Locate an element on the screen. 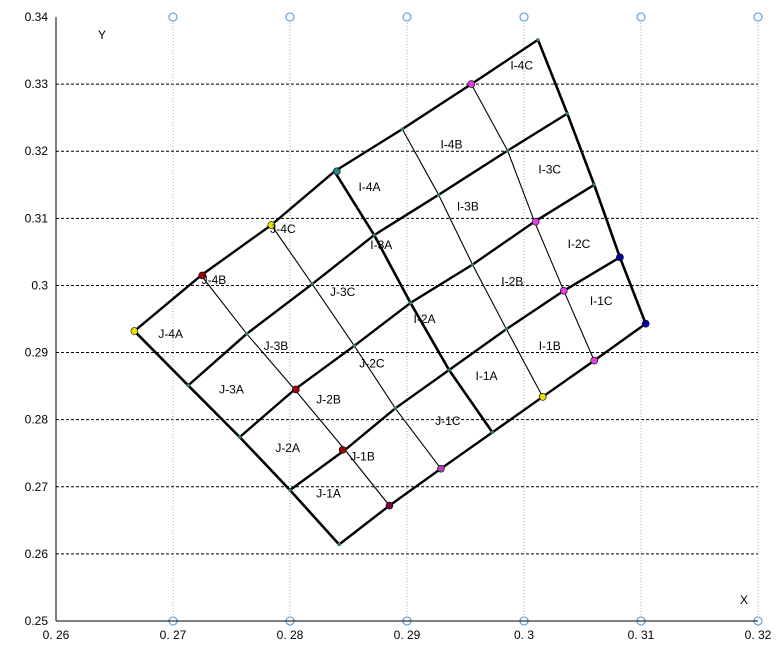 This screenshot has height=648, width=777. cell-label: J-1C is located at coordinates (448, 421).